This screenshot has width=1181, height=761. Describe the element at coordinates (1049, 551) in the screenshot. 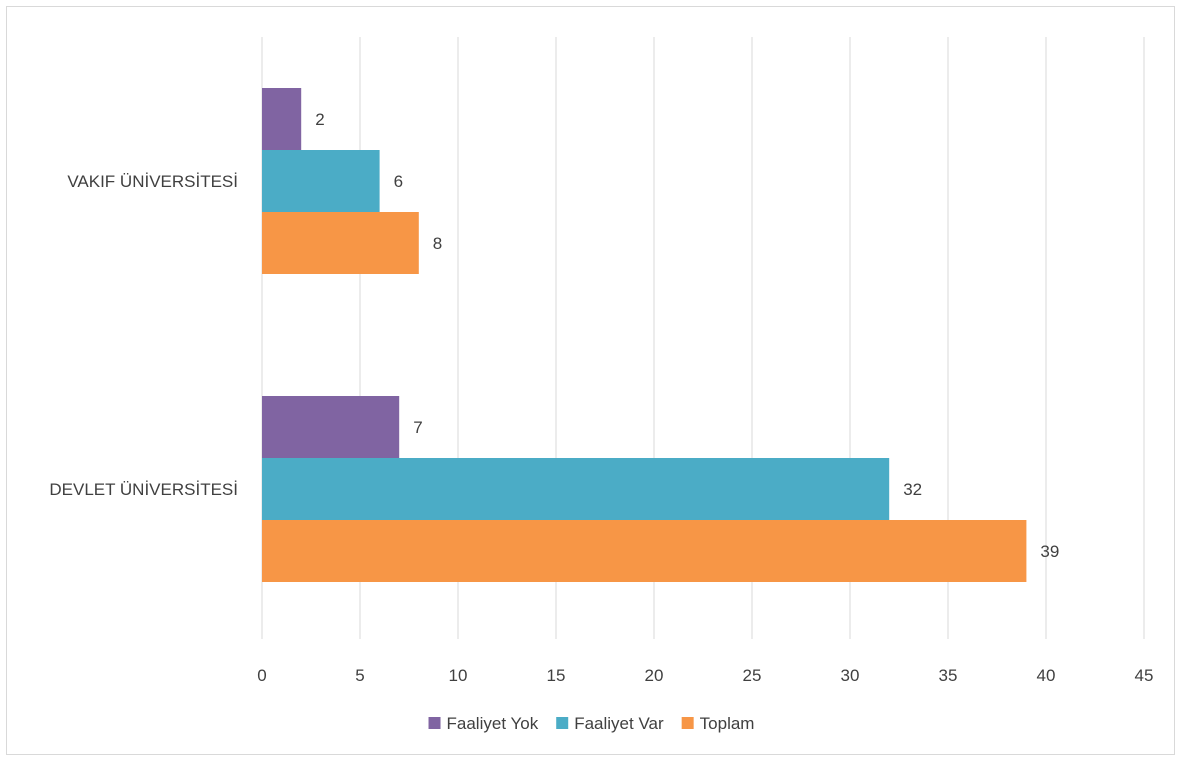

I see `data-label: 39` at that location.